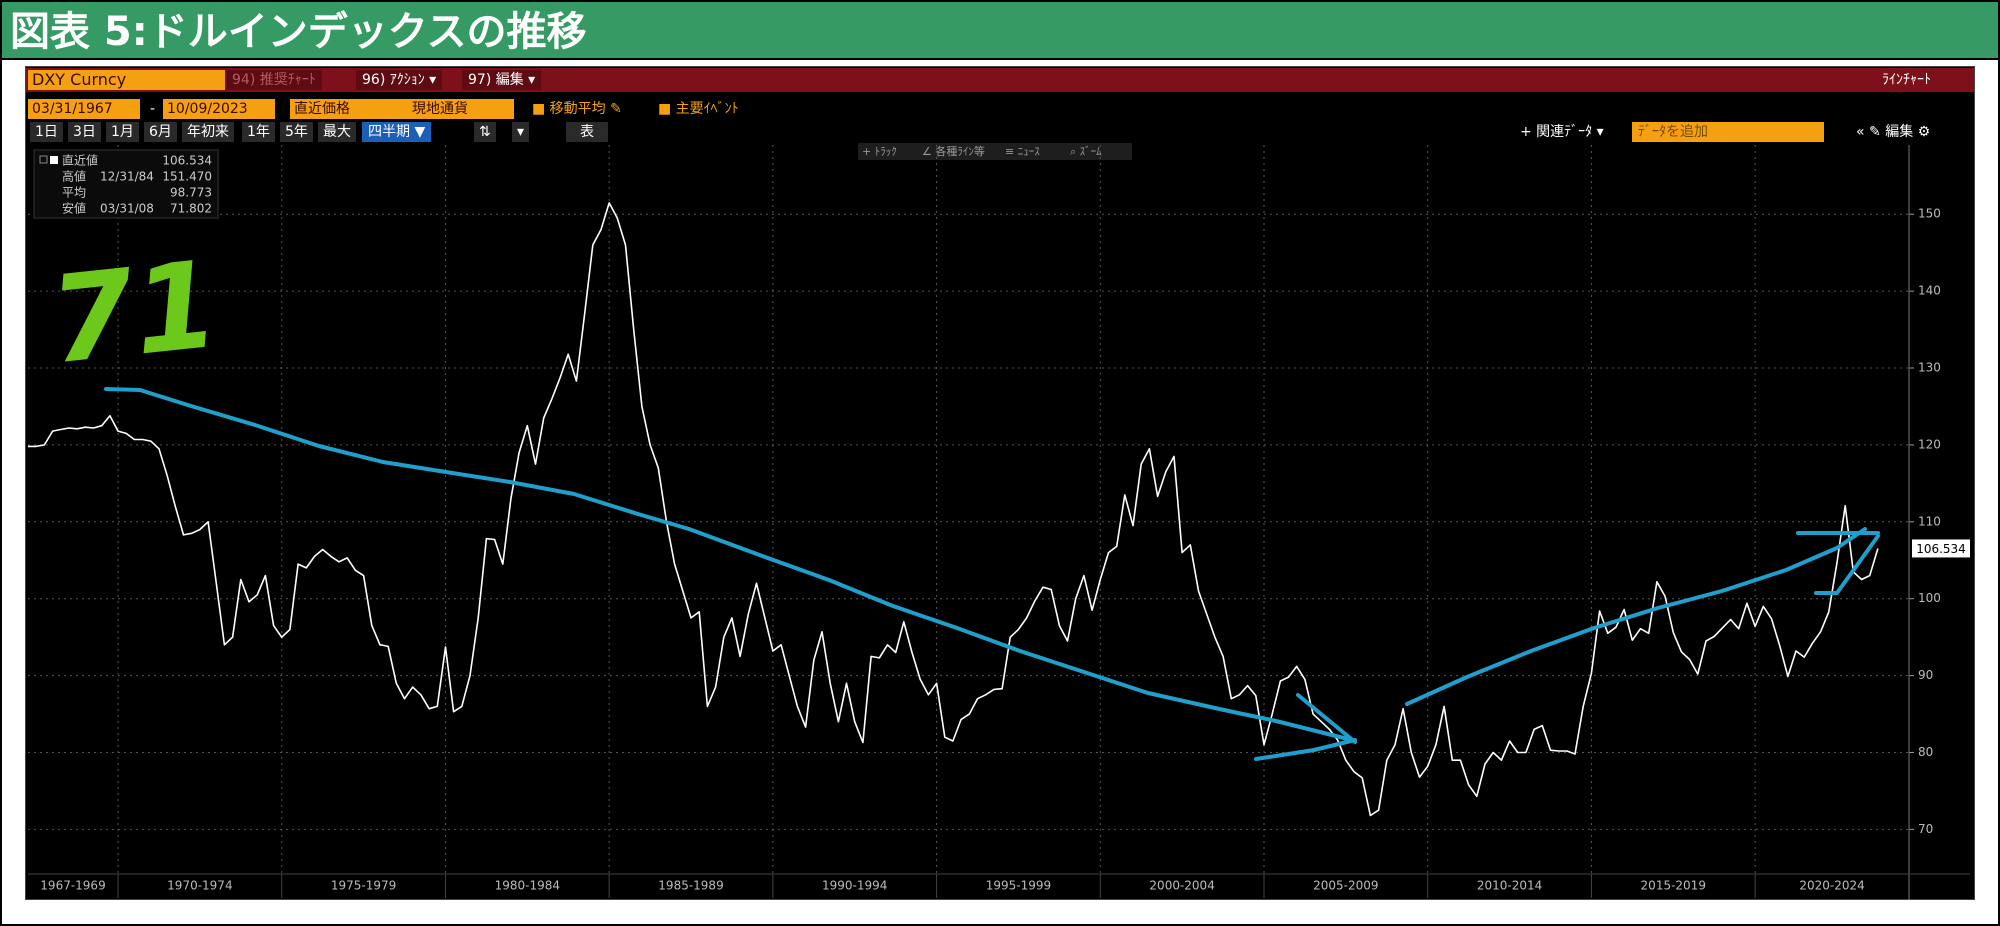 The height and width of the screenshot is (926, 2000). What do you see at coordinates (127, 209) in the screenshot?
I see `stat-date: 03/31/08` at bounding box center [127, 209].